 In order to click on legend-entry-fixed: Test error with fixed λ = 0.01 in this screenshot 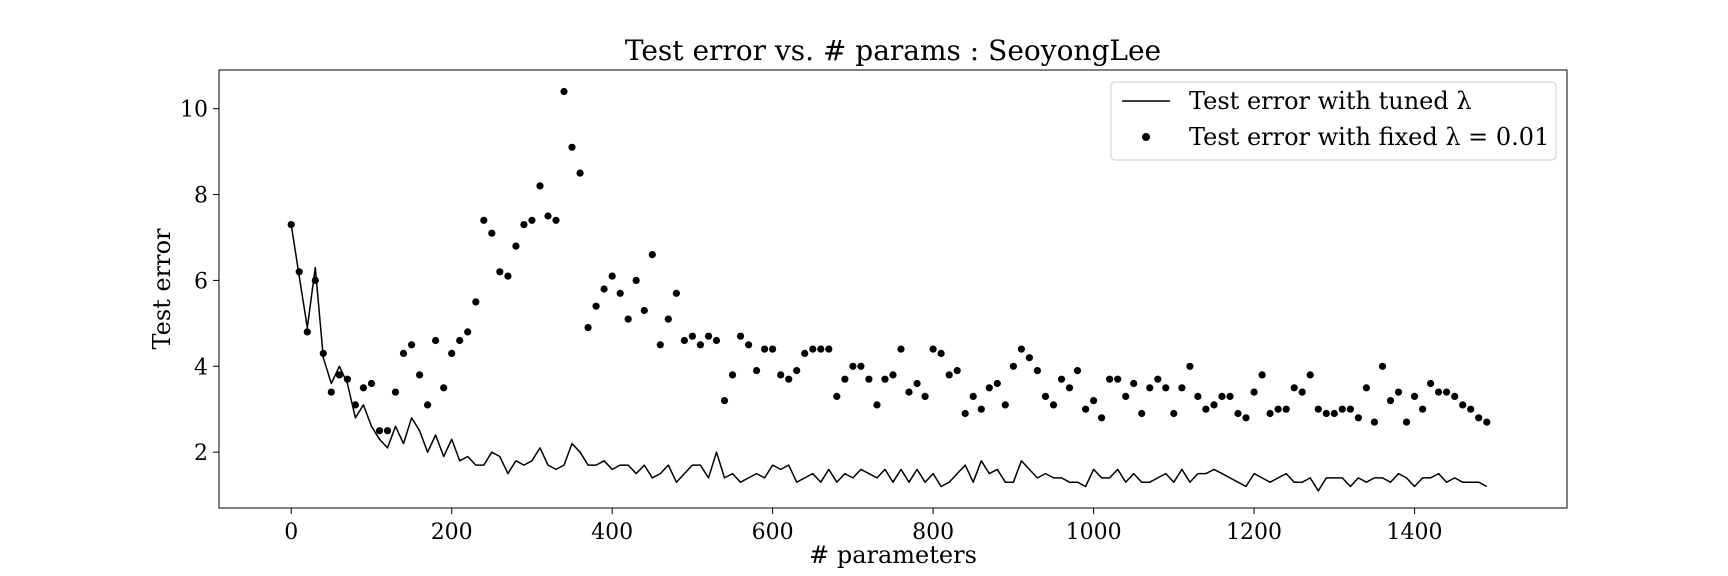, I will do `click(1369, 137)`.